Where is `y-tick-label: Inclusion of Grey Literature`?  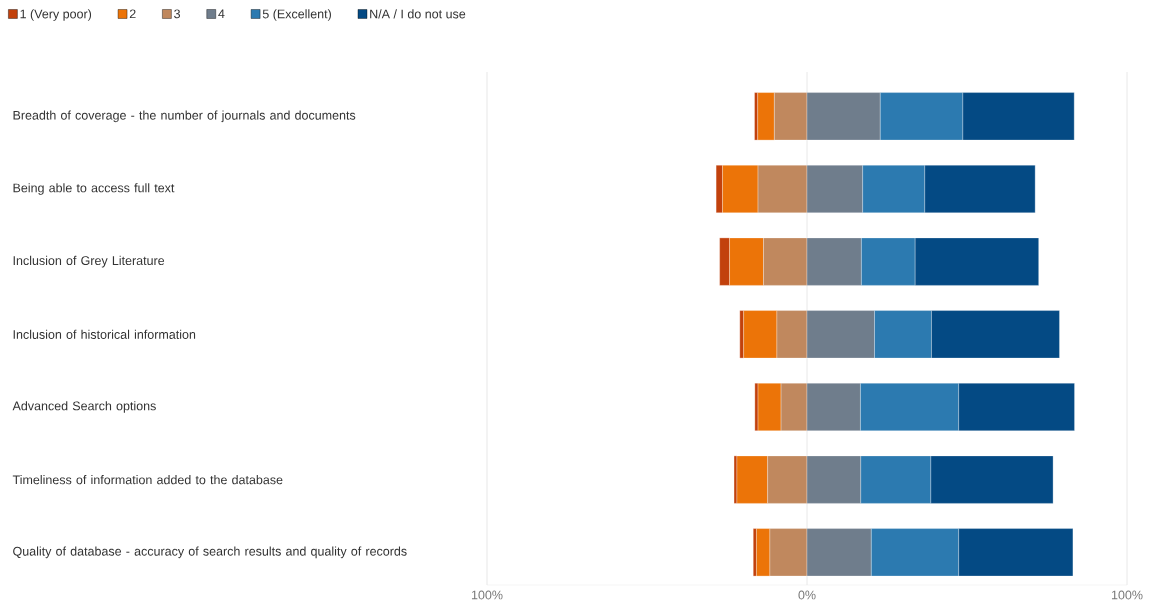
y-tick-label: Inclusion of Grey Literature is located at coordinates (89, 261).